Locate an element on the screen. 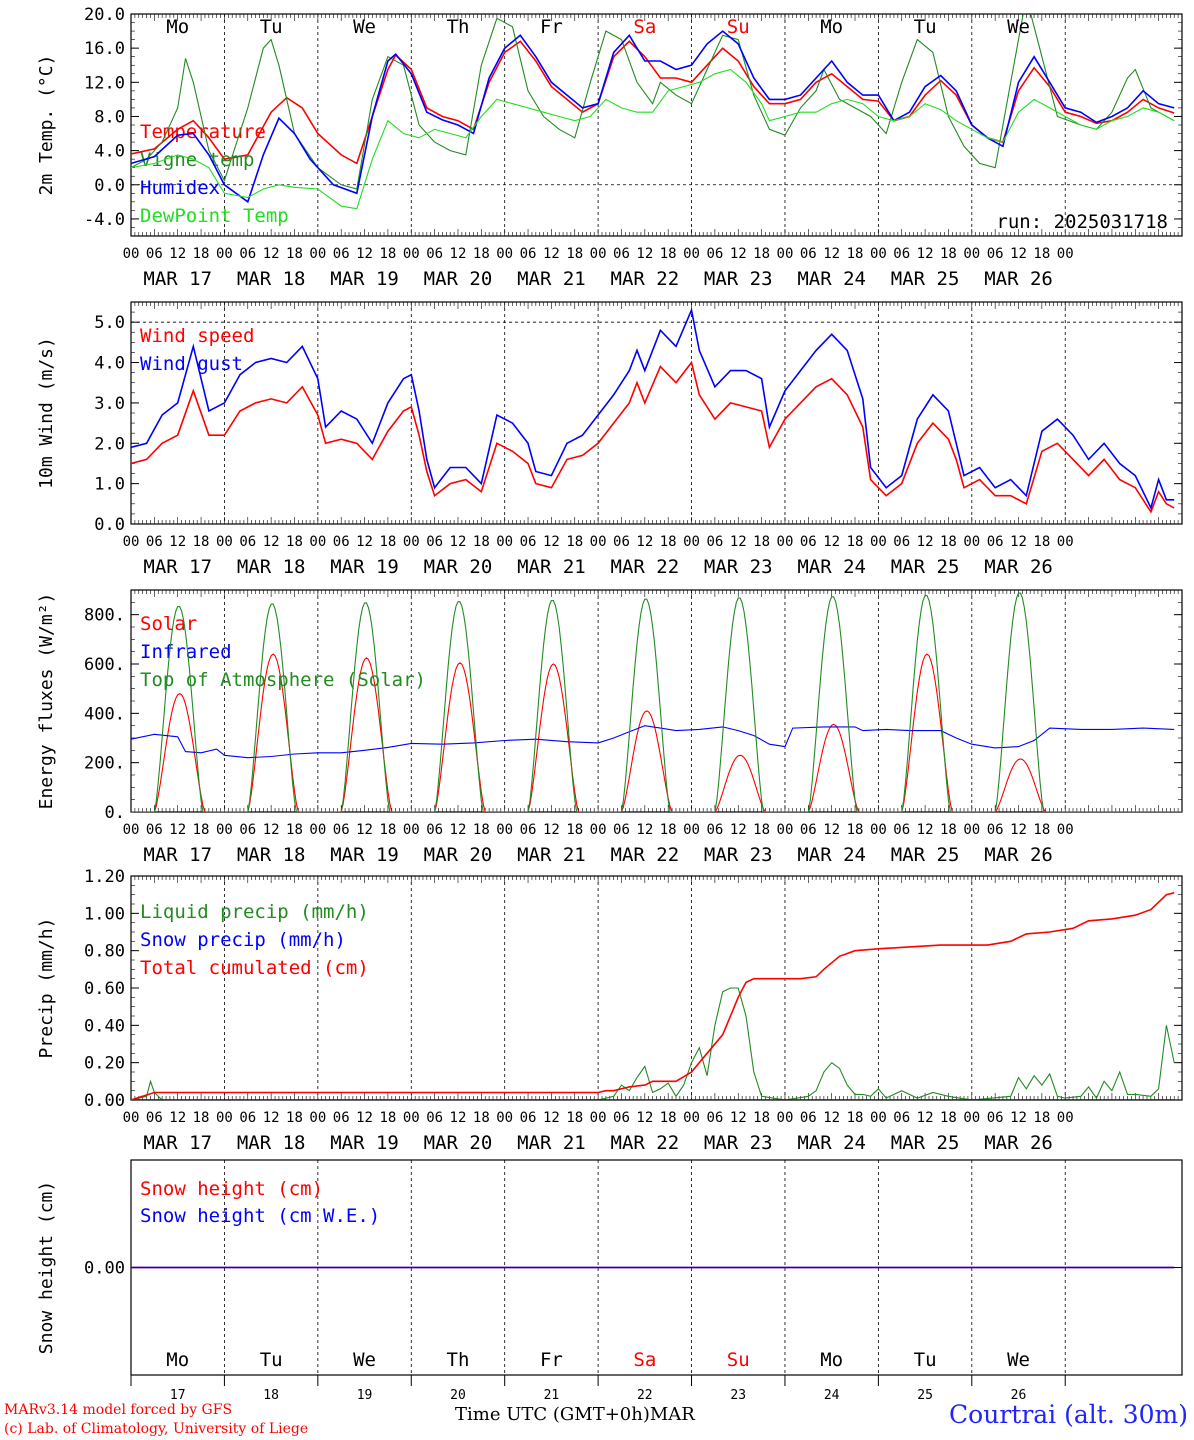  day-number: 20 is located at coordinates (458, 1395).